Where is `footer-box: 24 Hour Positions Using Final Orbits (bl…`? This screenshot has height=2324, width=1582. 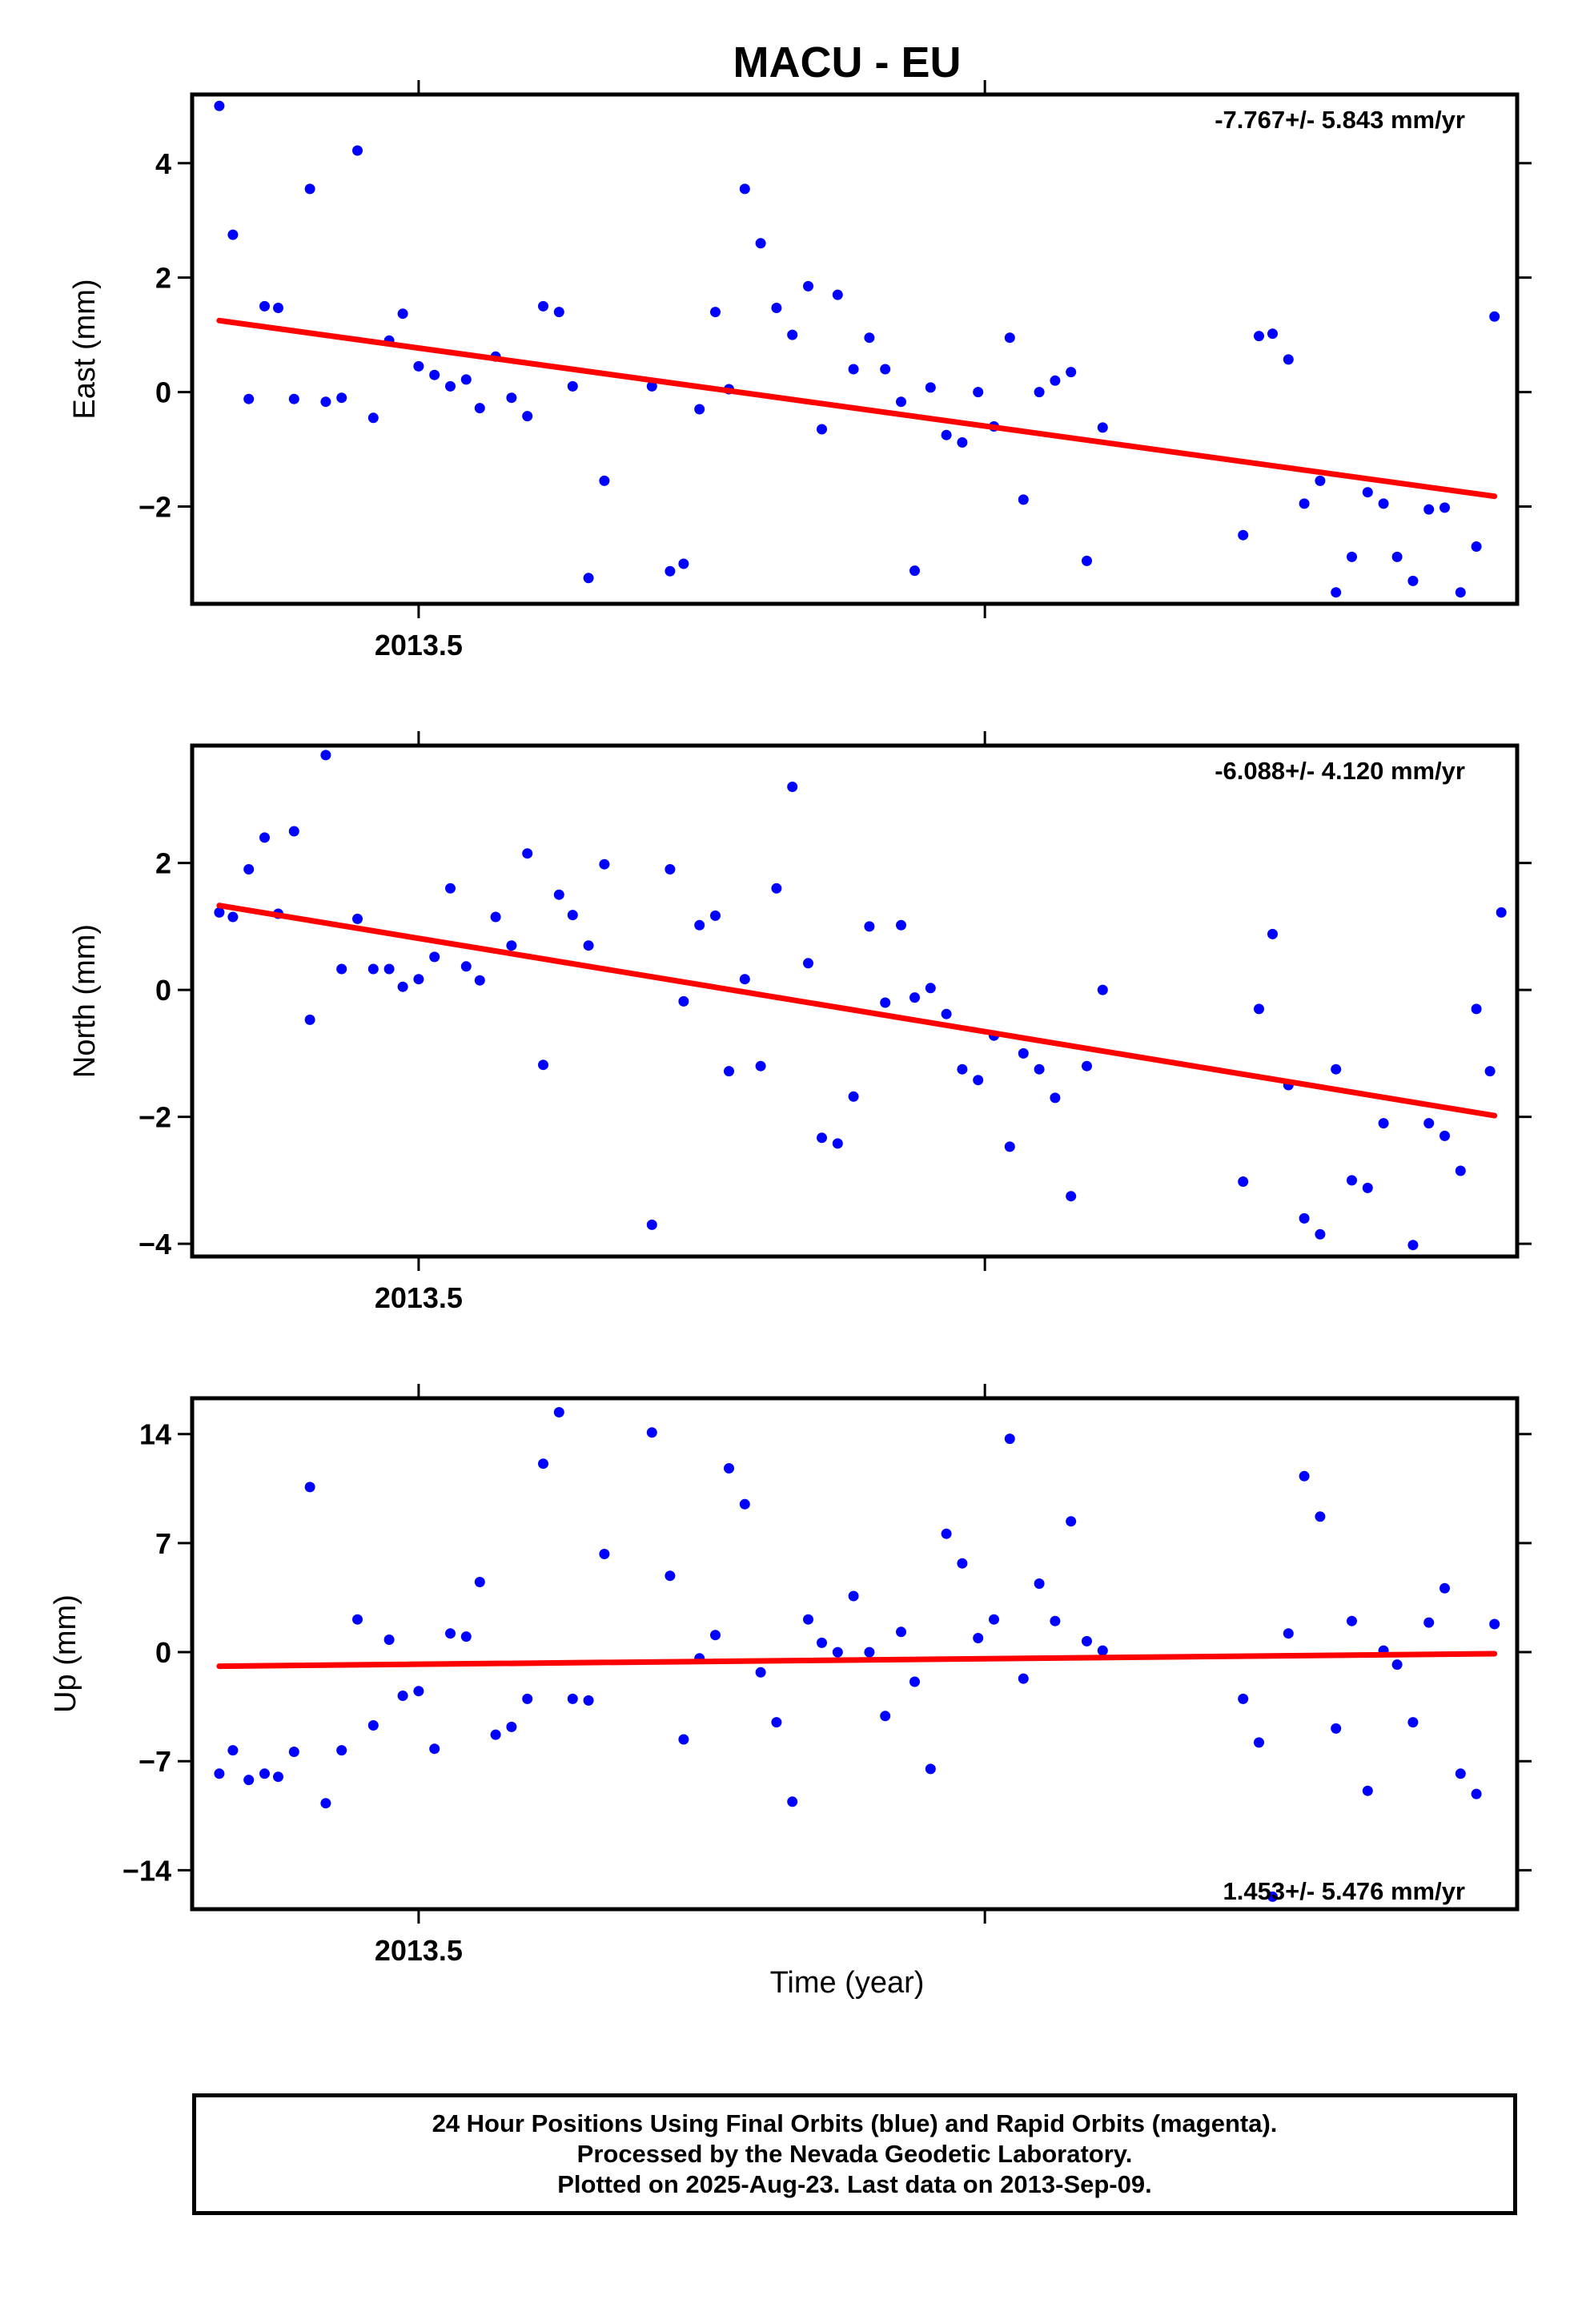
footer-box: 24 Hour Positions Using Final Orbits (bl… is located at coordinates (854, 2154).